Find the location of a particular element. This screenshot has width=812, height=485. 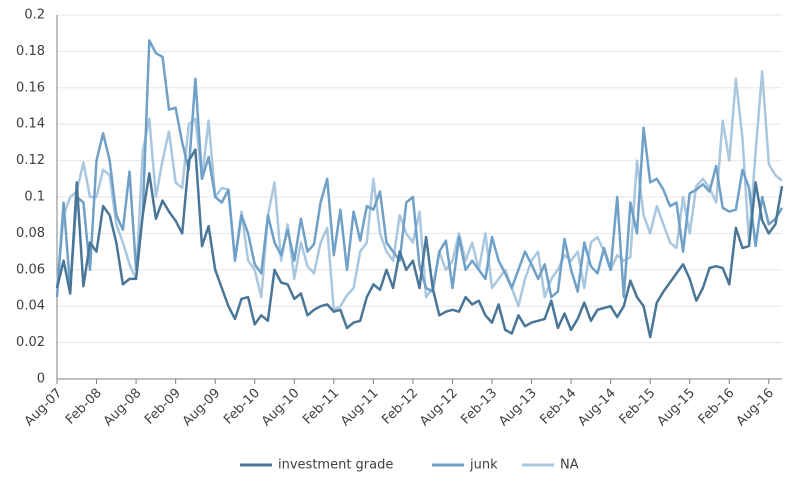

x-tick-label: Aug-09 is located at coordinates (202, 408).